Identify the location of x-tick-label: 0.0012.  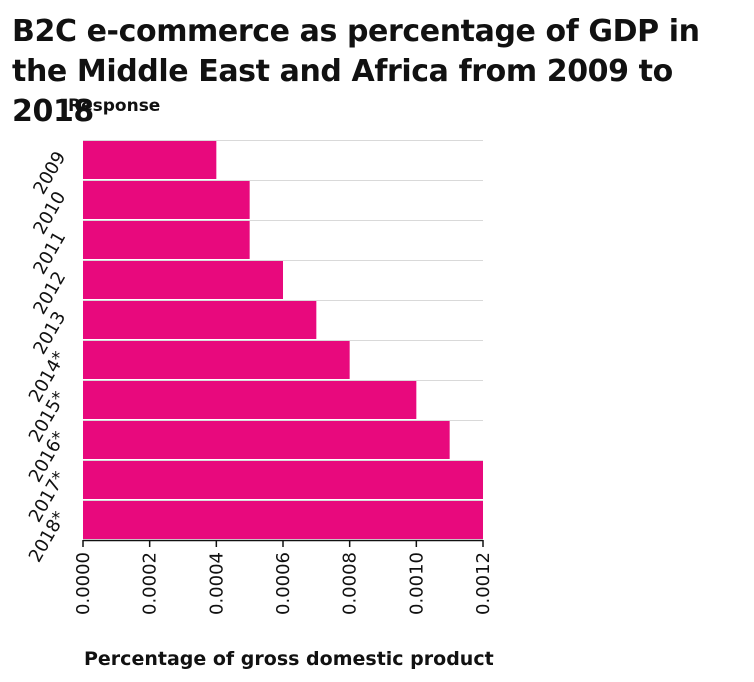
(483, 583).